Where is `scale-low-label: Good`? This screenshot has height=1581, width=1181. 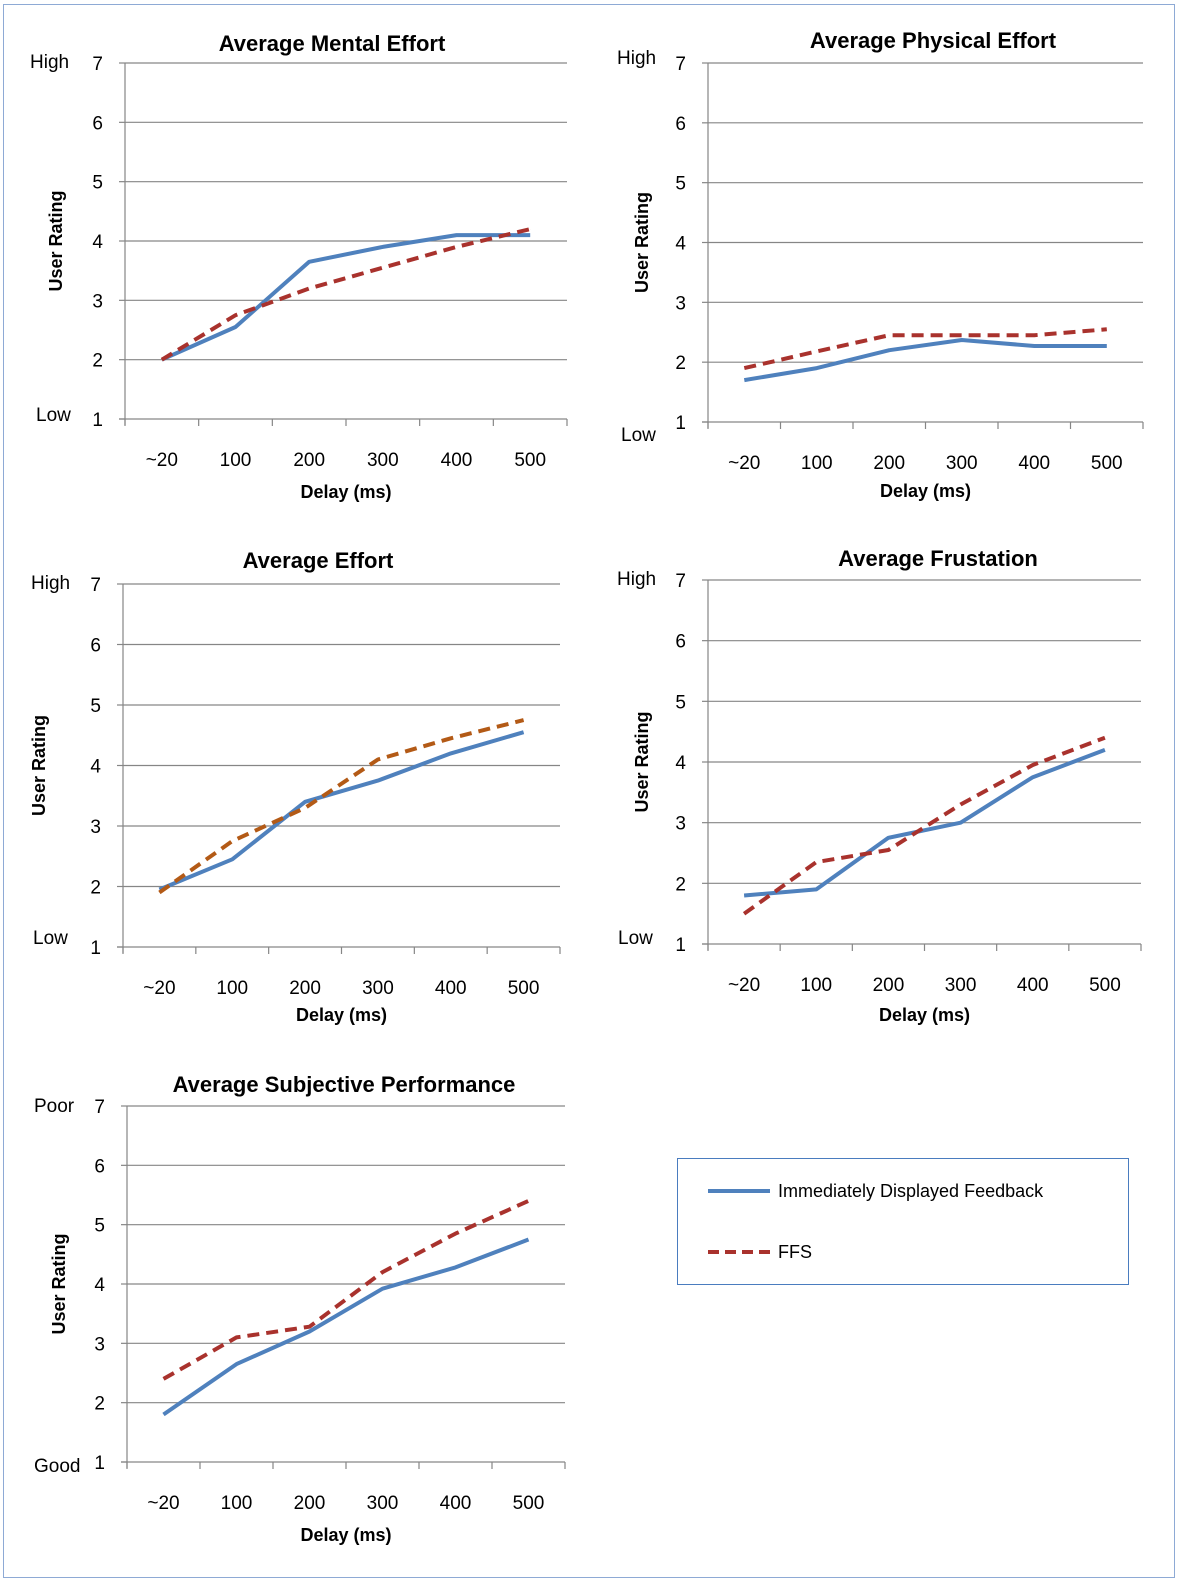 scale-low-label: Good is located at coordinates (57, 1466).